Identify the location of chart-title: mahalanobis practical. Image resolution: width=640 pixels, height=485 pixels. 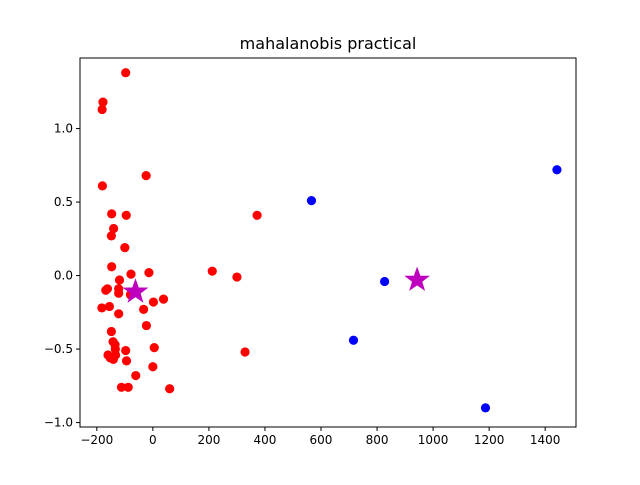
(328, 43).